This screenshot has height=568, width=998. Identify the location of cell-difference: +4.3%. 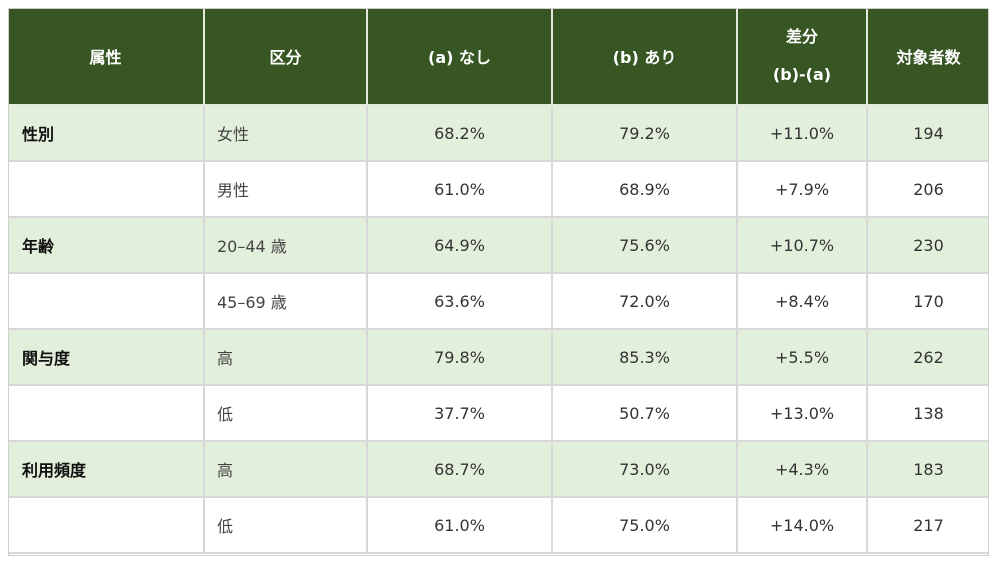
(801, 469).